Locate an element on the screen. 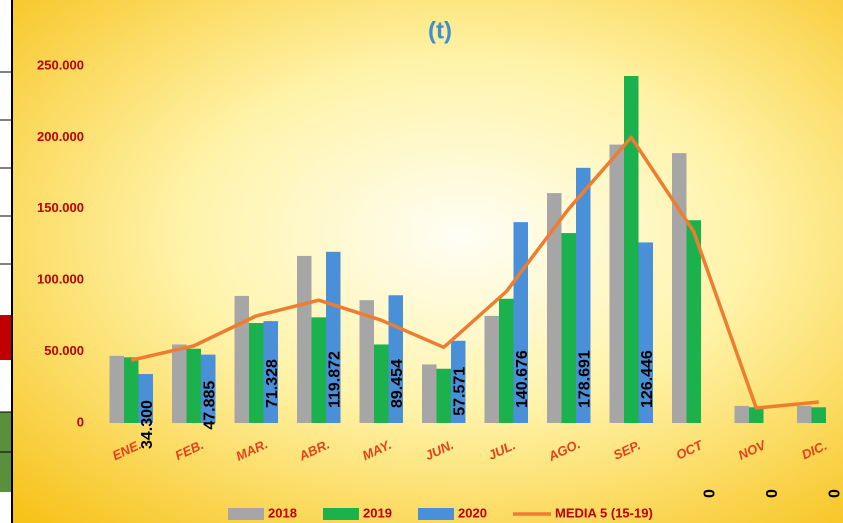 This screenshot has height=523, width=843. legend-label: 2019 is located at coordinates (377, 512).